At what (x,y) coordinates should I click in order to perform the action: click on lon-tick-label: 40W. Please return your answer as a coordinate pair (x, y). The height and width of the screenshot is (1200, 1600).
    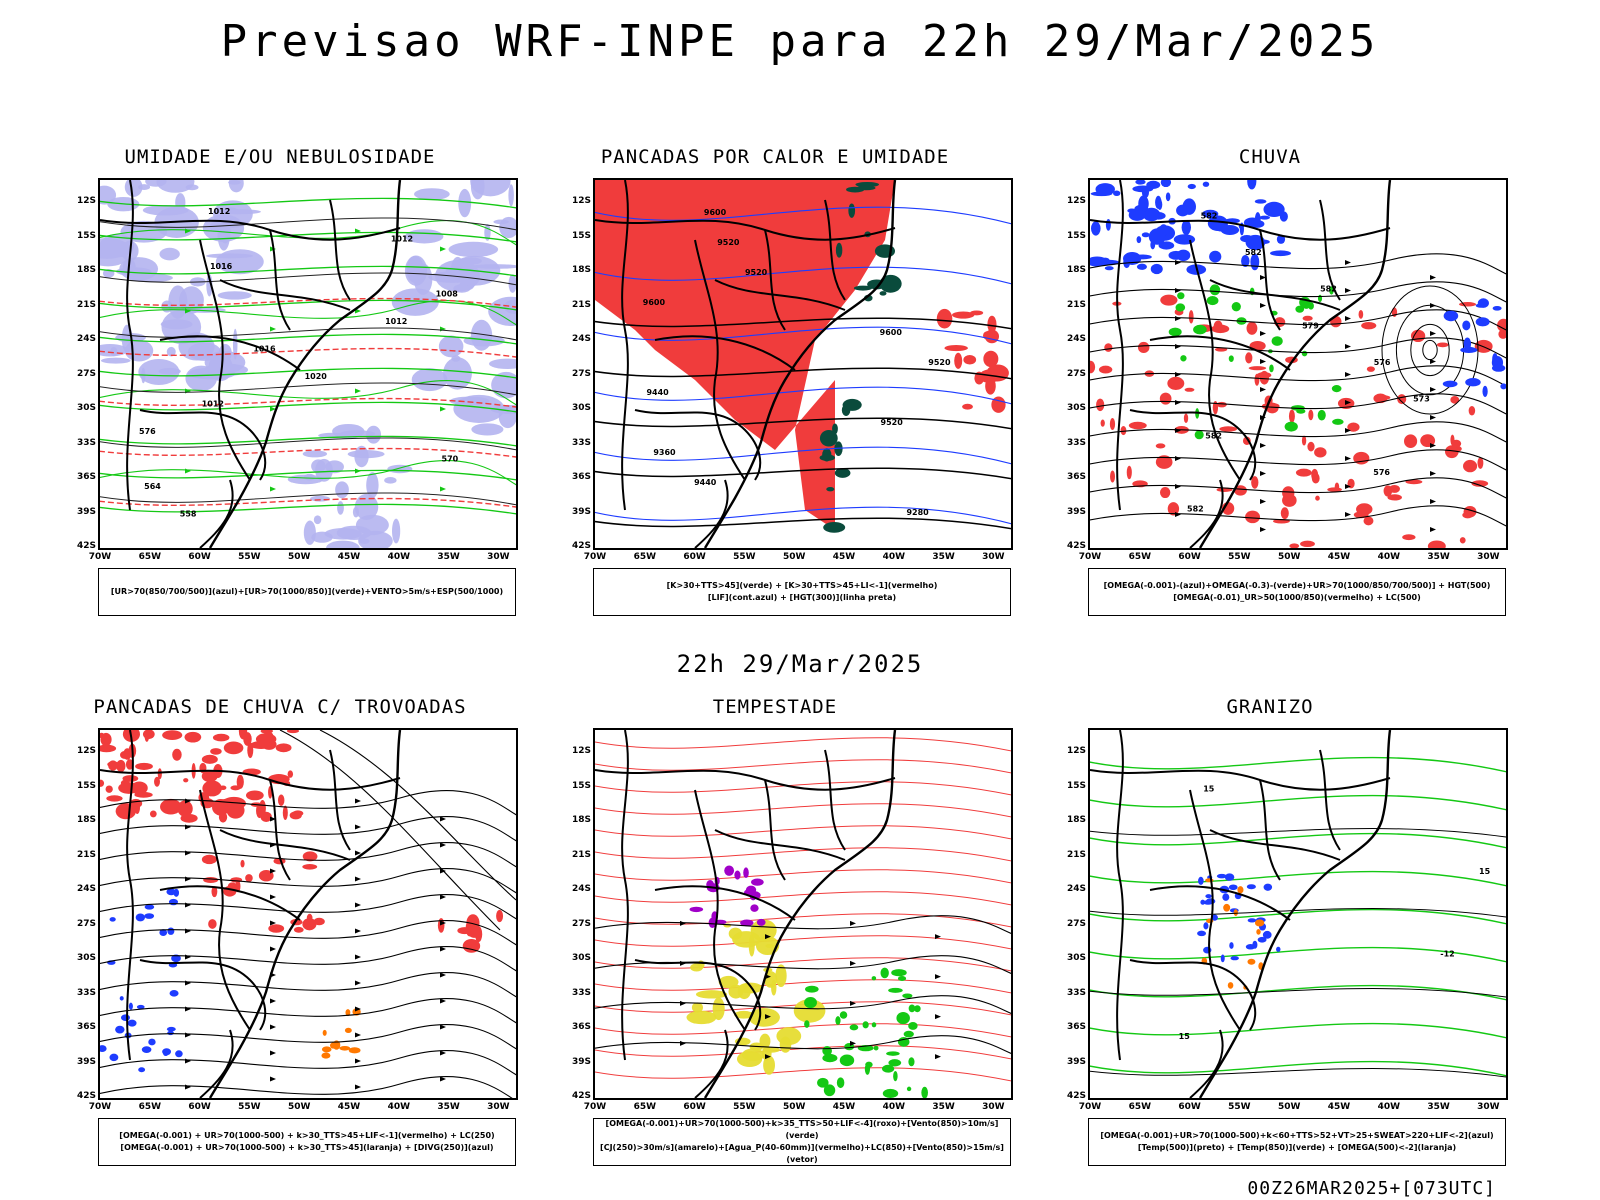
    Looking at the image, I should click on (894, 1107).